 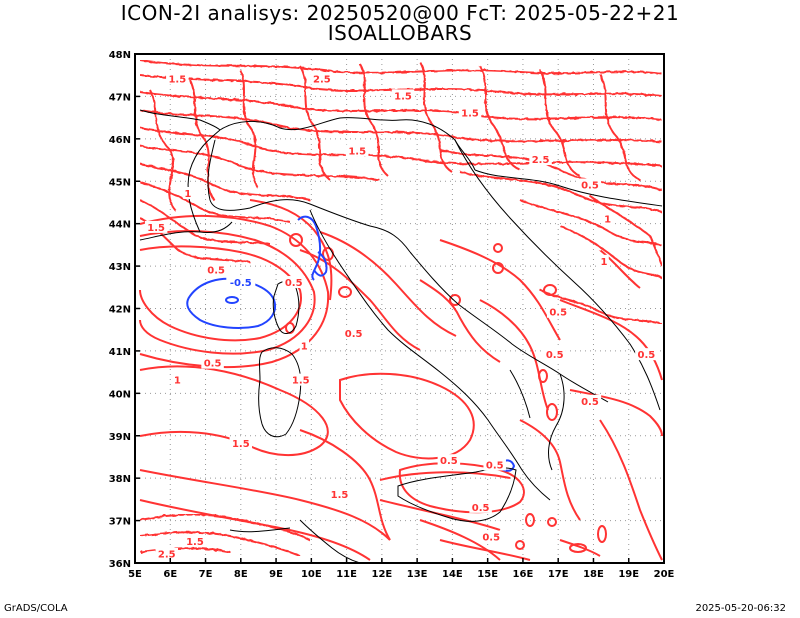 I want to click on lon-tick-label: 19E, so click(x=628, y=574).